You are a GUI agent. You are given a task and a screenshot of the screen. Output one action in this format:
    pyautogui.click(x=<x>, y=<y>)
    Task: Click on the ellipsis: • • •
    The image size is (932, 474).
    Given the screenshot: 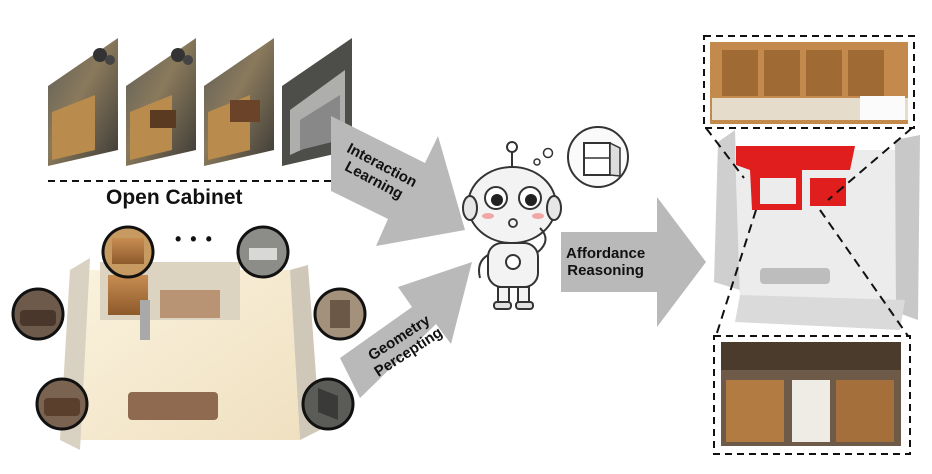 What is the action you would take?
    pyautogui.click(x=194, y=239)
    